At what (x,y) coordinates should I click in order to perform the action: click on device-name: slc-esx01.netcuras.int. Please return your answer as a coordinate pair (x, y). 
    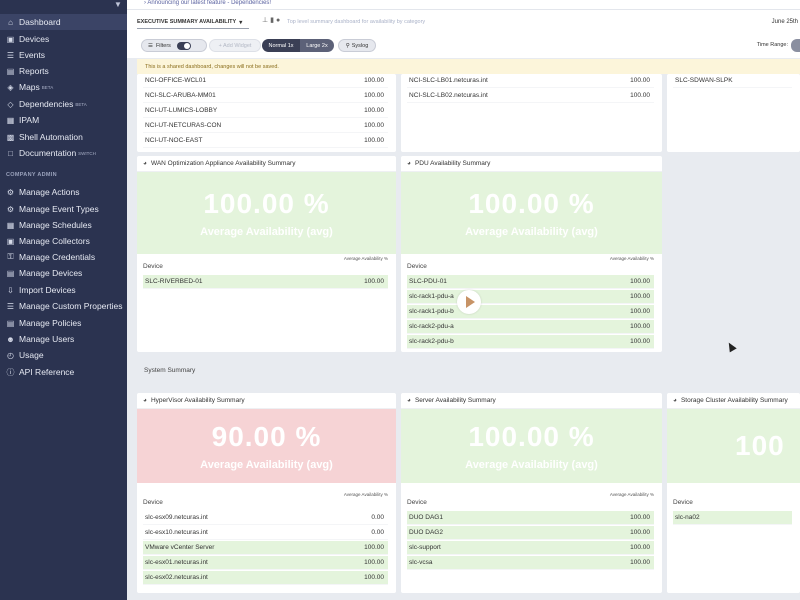
    Looking at the image, I should click on (176, 562).